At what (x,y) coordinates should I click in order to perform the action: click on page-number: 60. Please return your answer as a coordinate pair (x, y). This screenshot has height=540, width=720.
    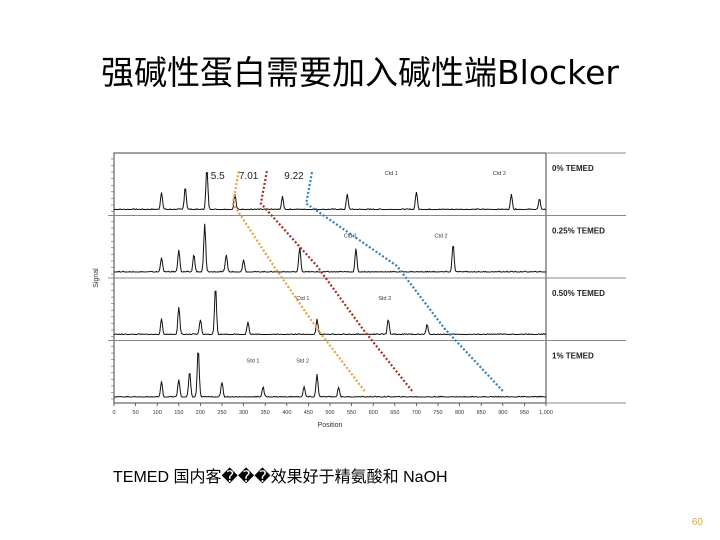
    Looking at the image, I should click on (697, 522).